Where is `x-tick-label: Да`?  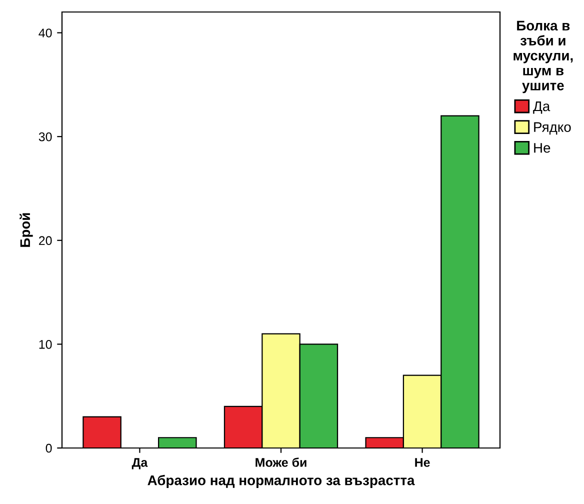 x-tick-label: Да is located at coordinates (140, 464).